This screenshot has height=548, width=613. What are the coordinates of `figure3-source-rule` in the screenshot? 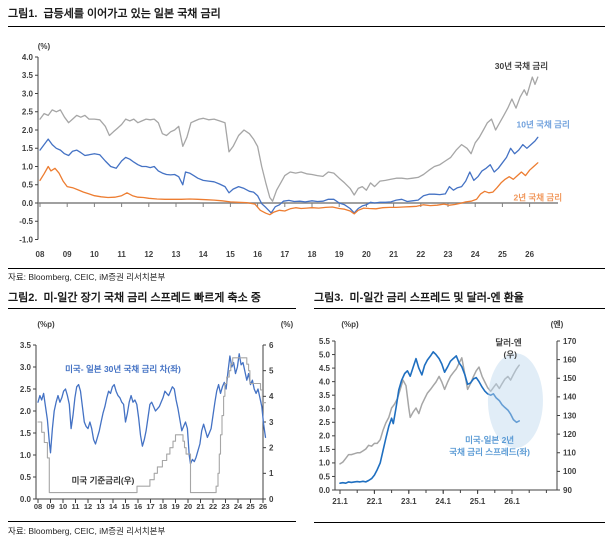 It's located at (459, 522).